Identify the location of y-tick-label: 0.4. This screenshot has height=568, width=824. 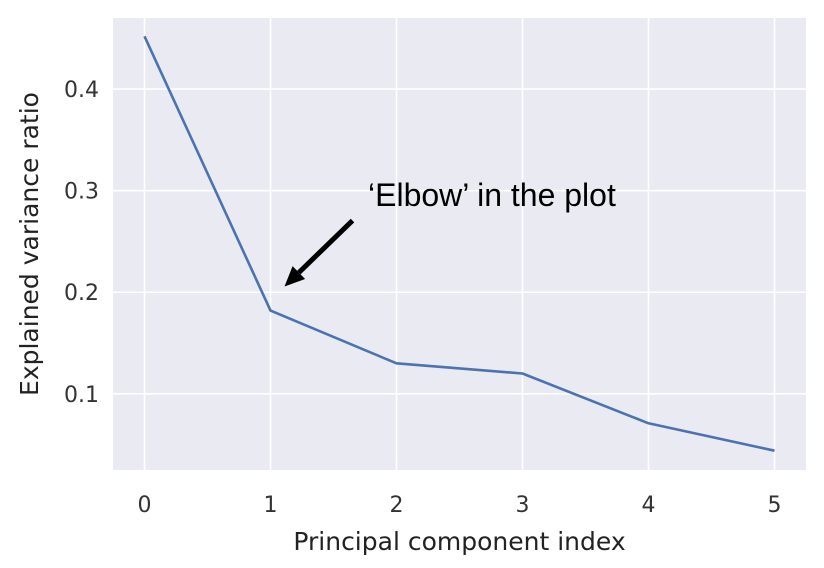
(81, 90).